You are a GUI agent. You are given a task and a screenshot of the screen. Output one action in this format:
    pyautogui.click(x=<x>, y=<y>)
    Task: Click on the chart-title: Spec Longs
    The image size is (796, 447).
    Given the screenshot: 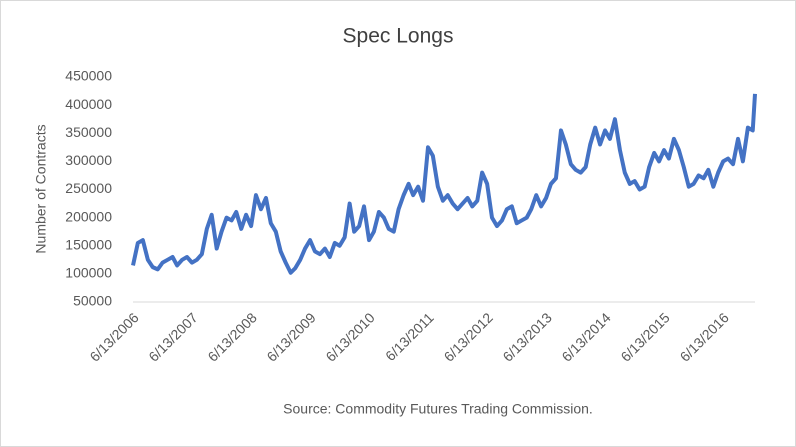 What is the action you would take?
    pyautogui.click(x=398, y=36)
    